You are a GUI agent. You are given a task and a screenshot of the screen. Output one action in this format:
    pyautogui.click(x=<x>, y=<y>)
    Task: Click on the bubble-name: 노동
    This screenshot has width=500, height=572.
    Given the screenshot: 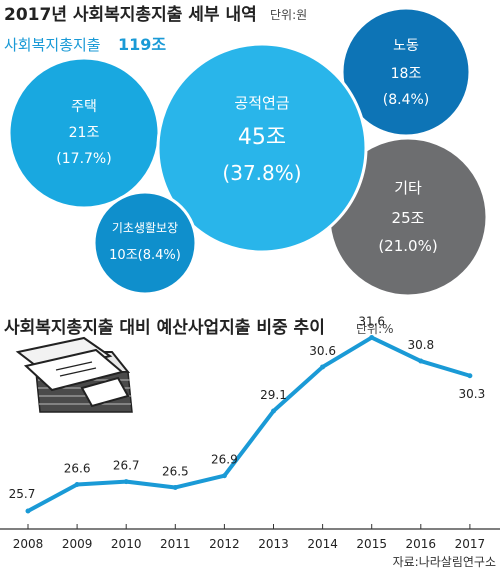 What is the action you would take?
    pyautogui.click(x=406, y=46)
    